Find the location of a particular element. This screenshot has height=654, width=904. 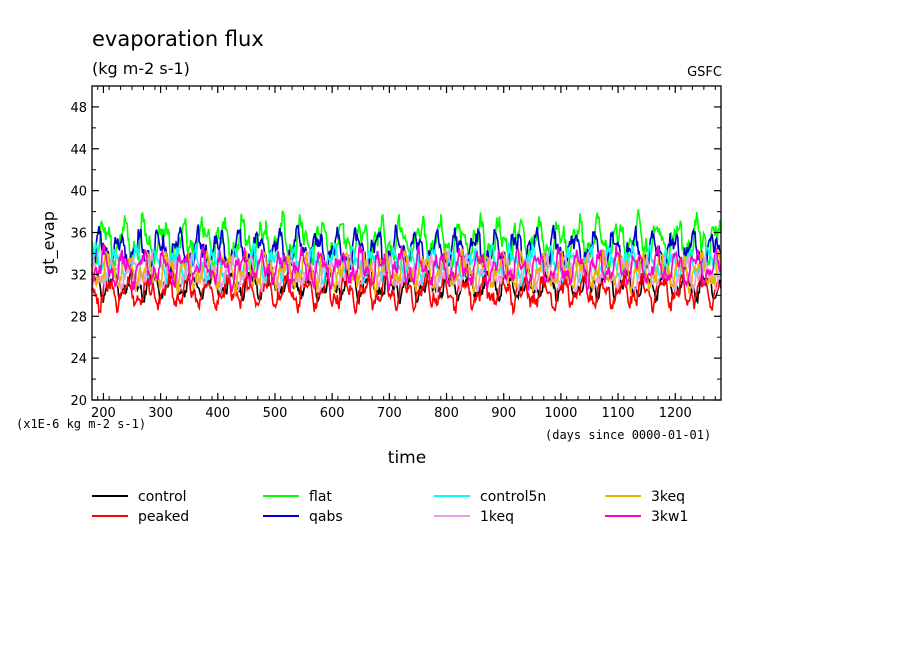

chart-title: evaporation flux is located at coordinates (178, 39).